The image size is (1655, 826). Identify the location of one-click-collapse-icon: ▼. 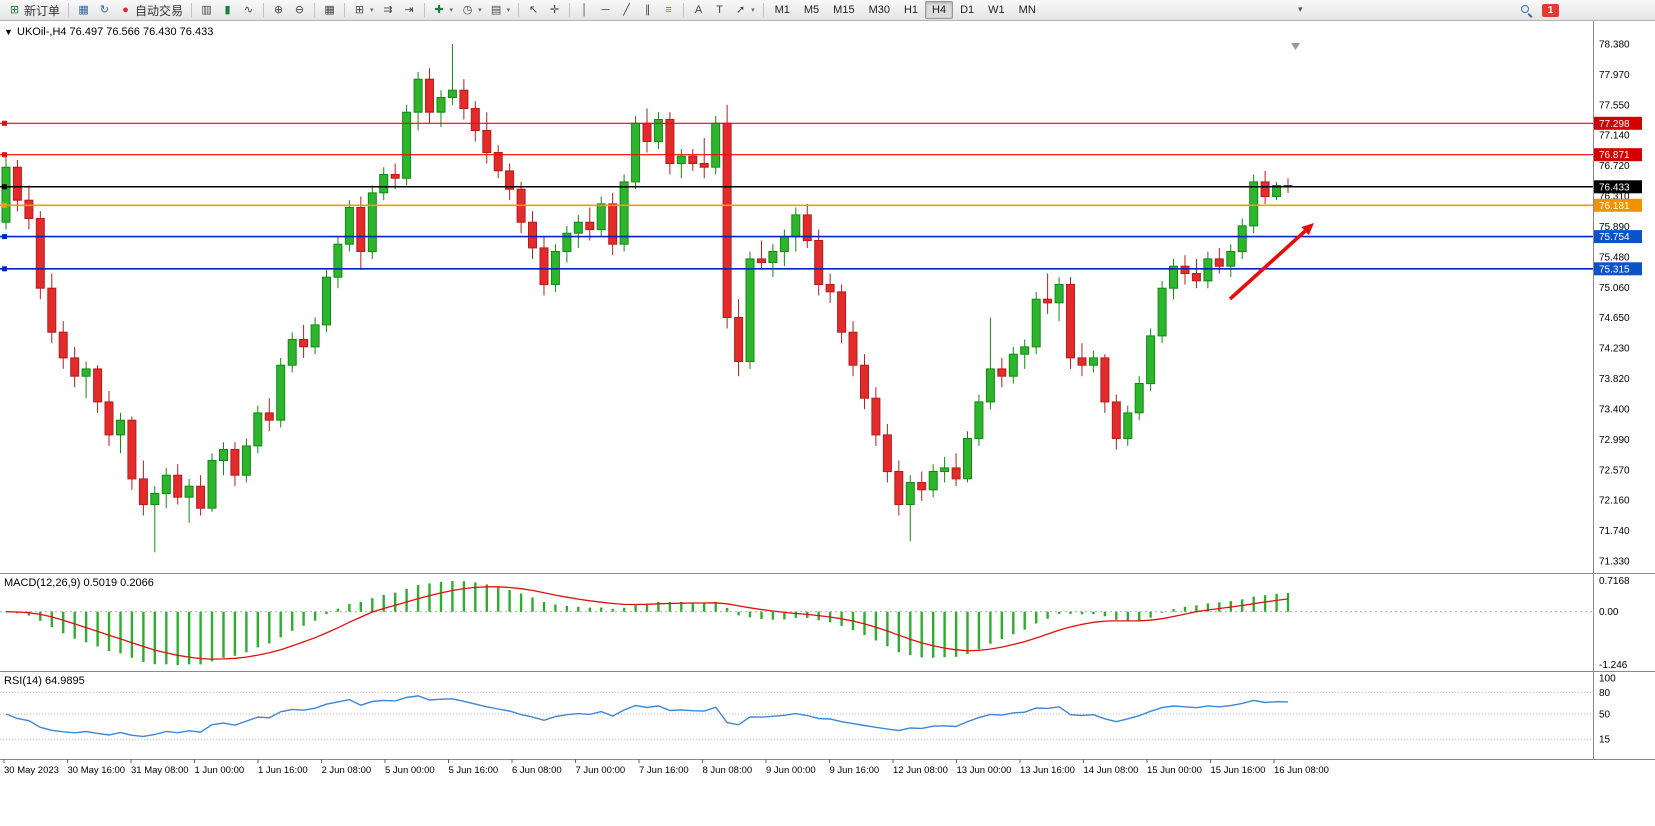
(8, 32).